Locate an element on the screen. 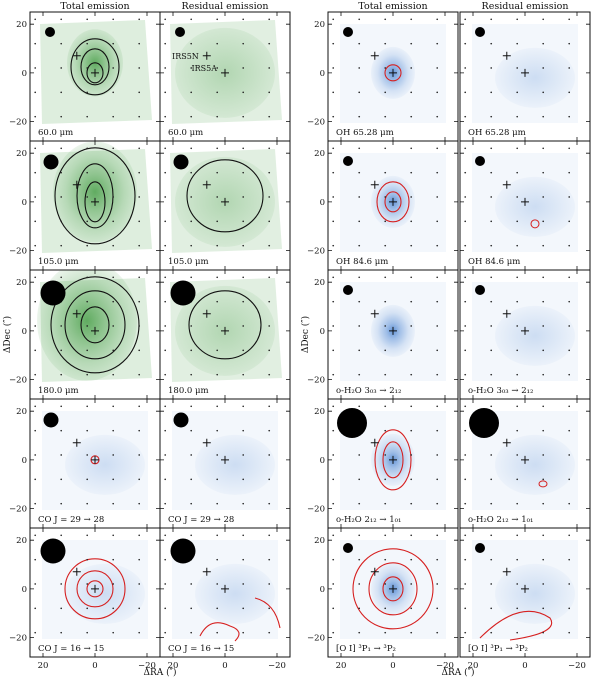  source-label-irs5a: IRS5A is located at coordinates (204, 68).